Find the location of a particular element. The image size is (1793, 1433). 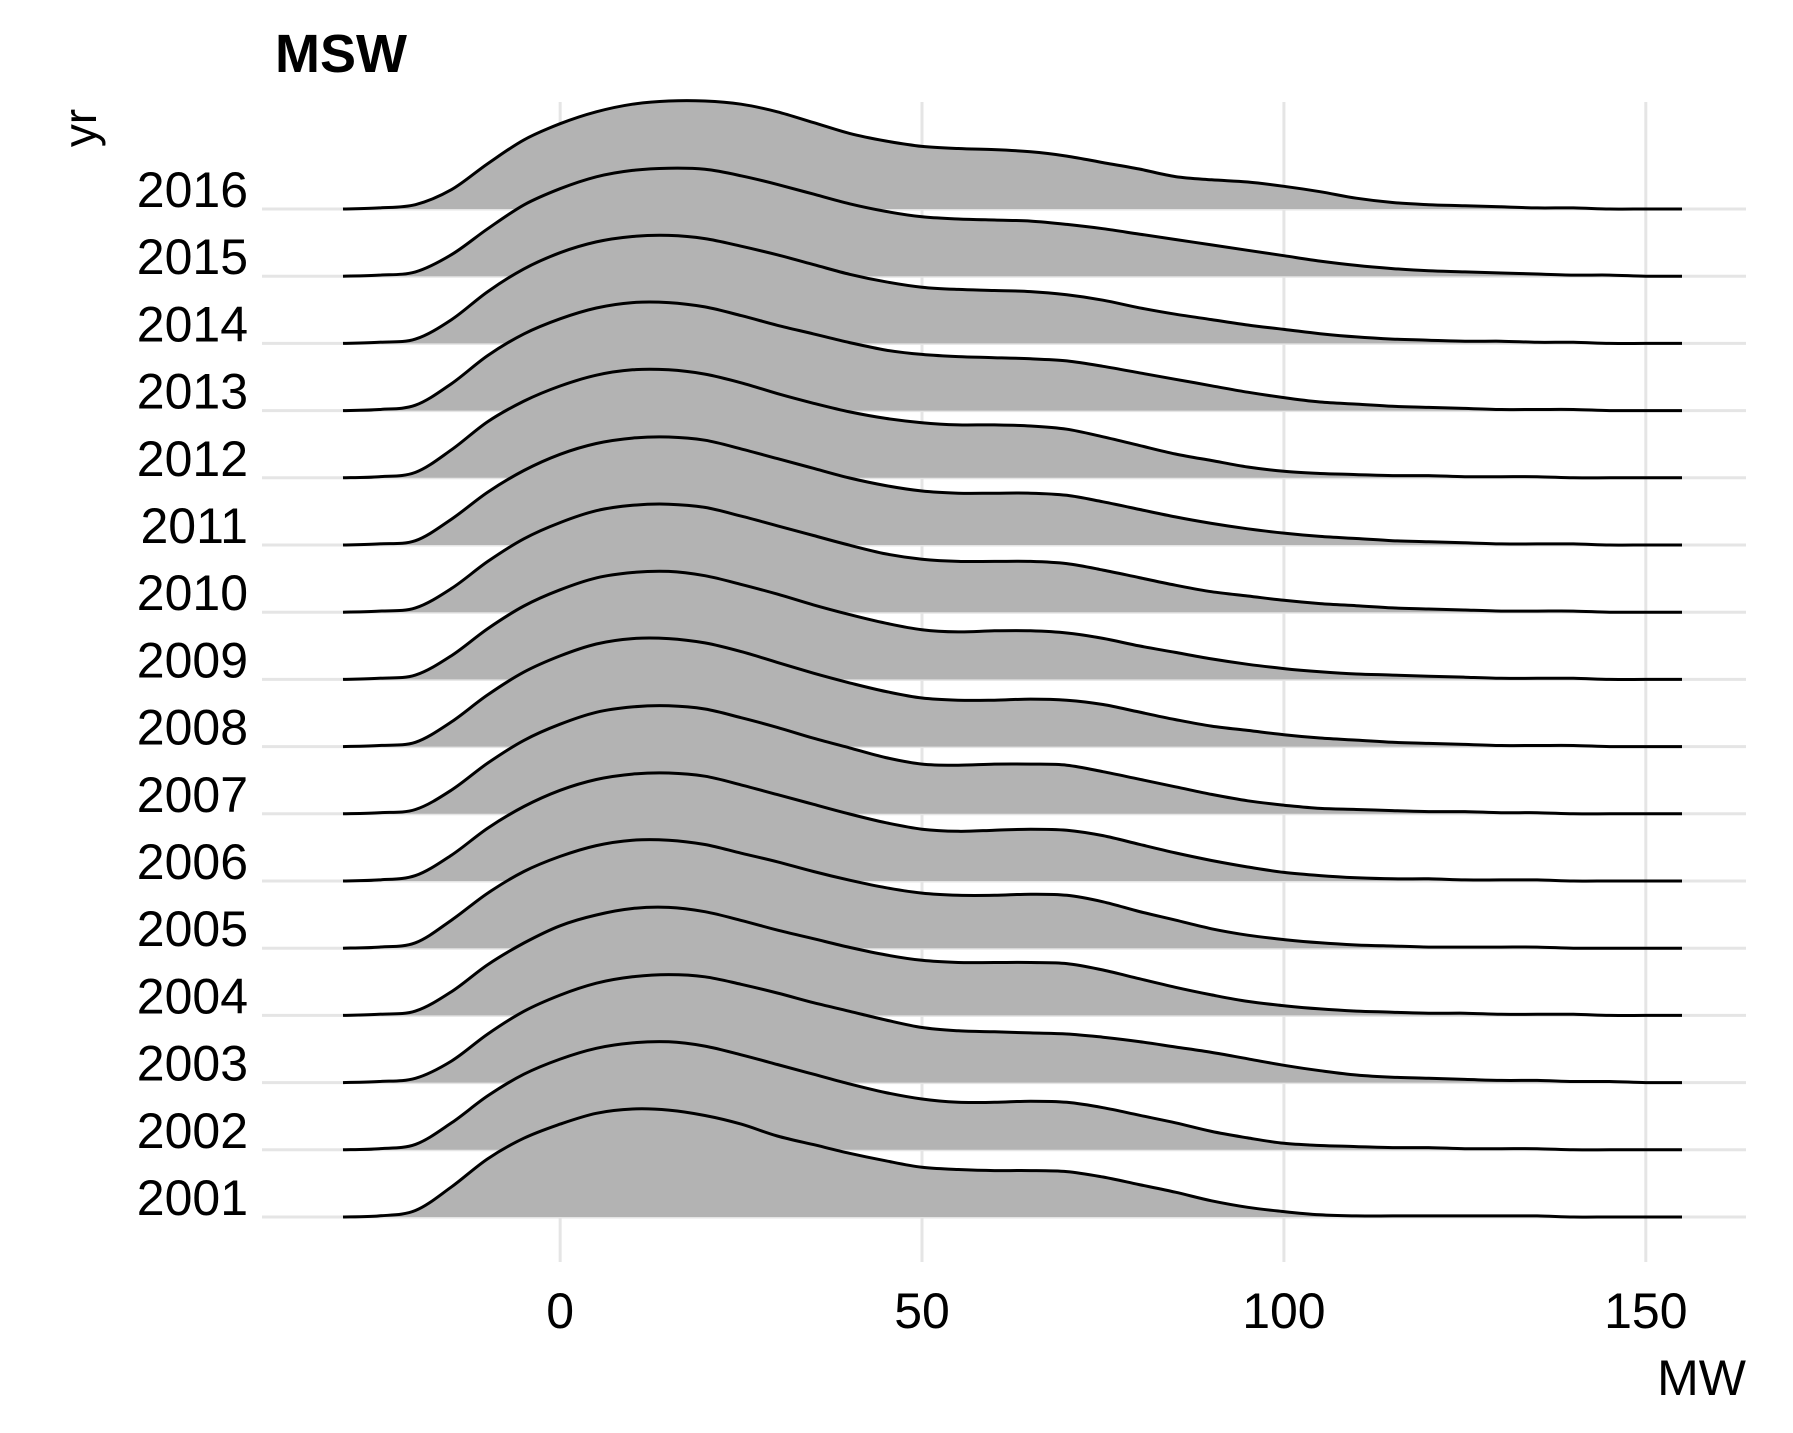

ridge-area-2016 is located at coordinates (1012, 155).